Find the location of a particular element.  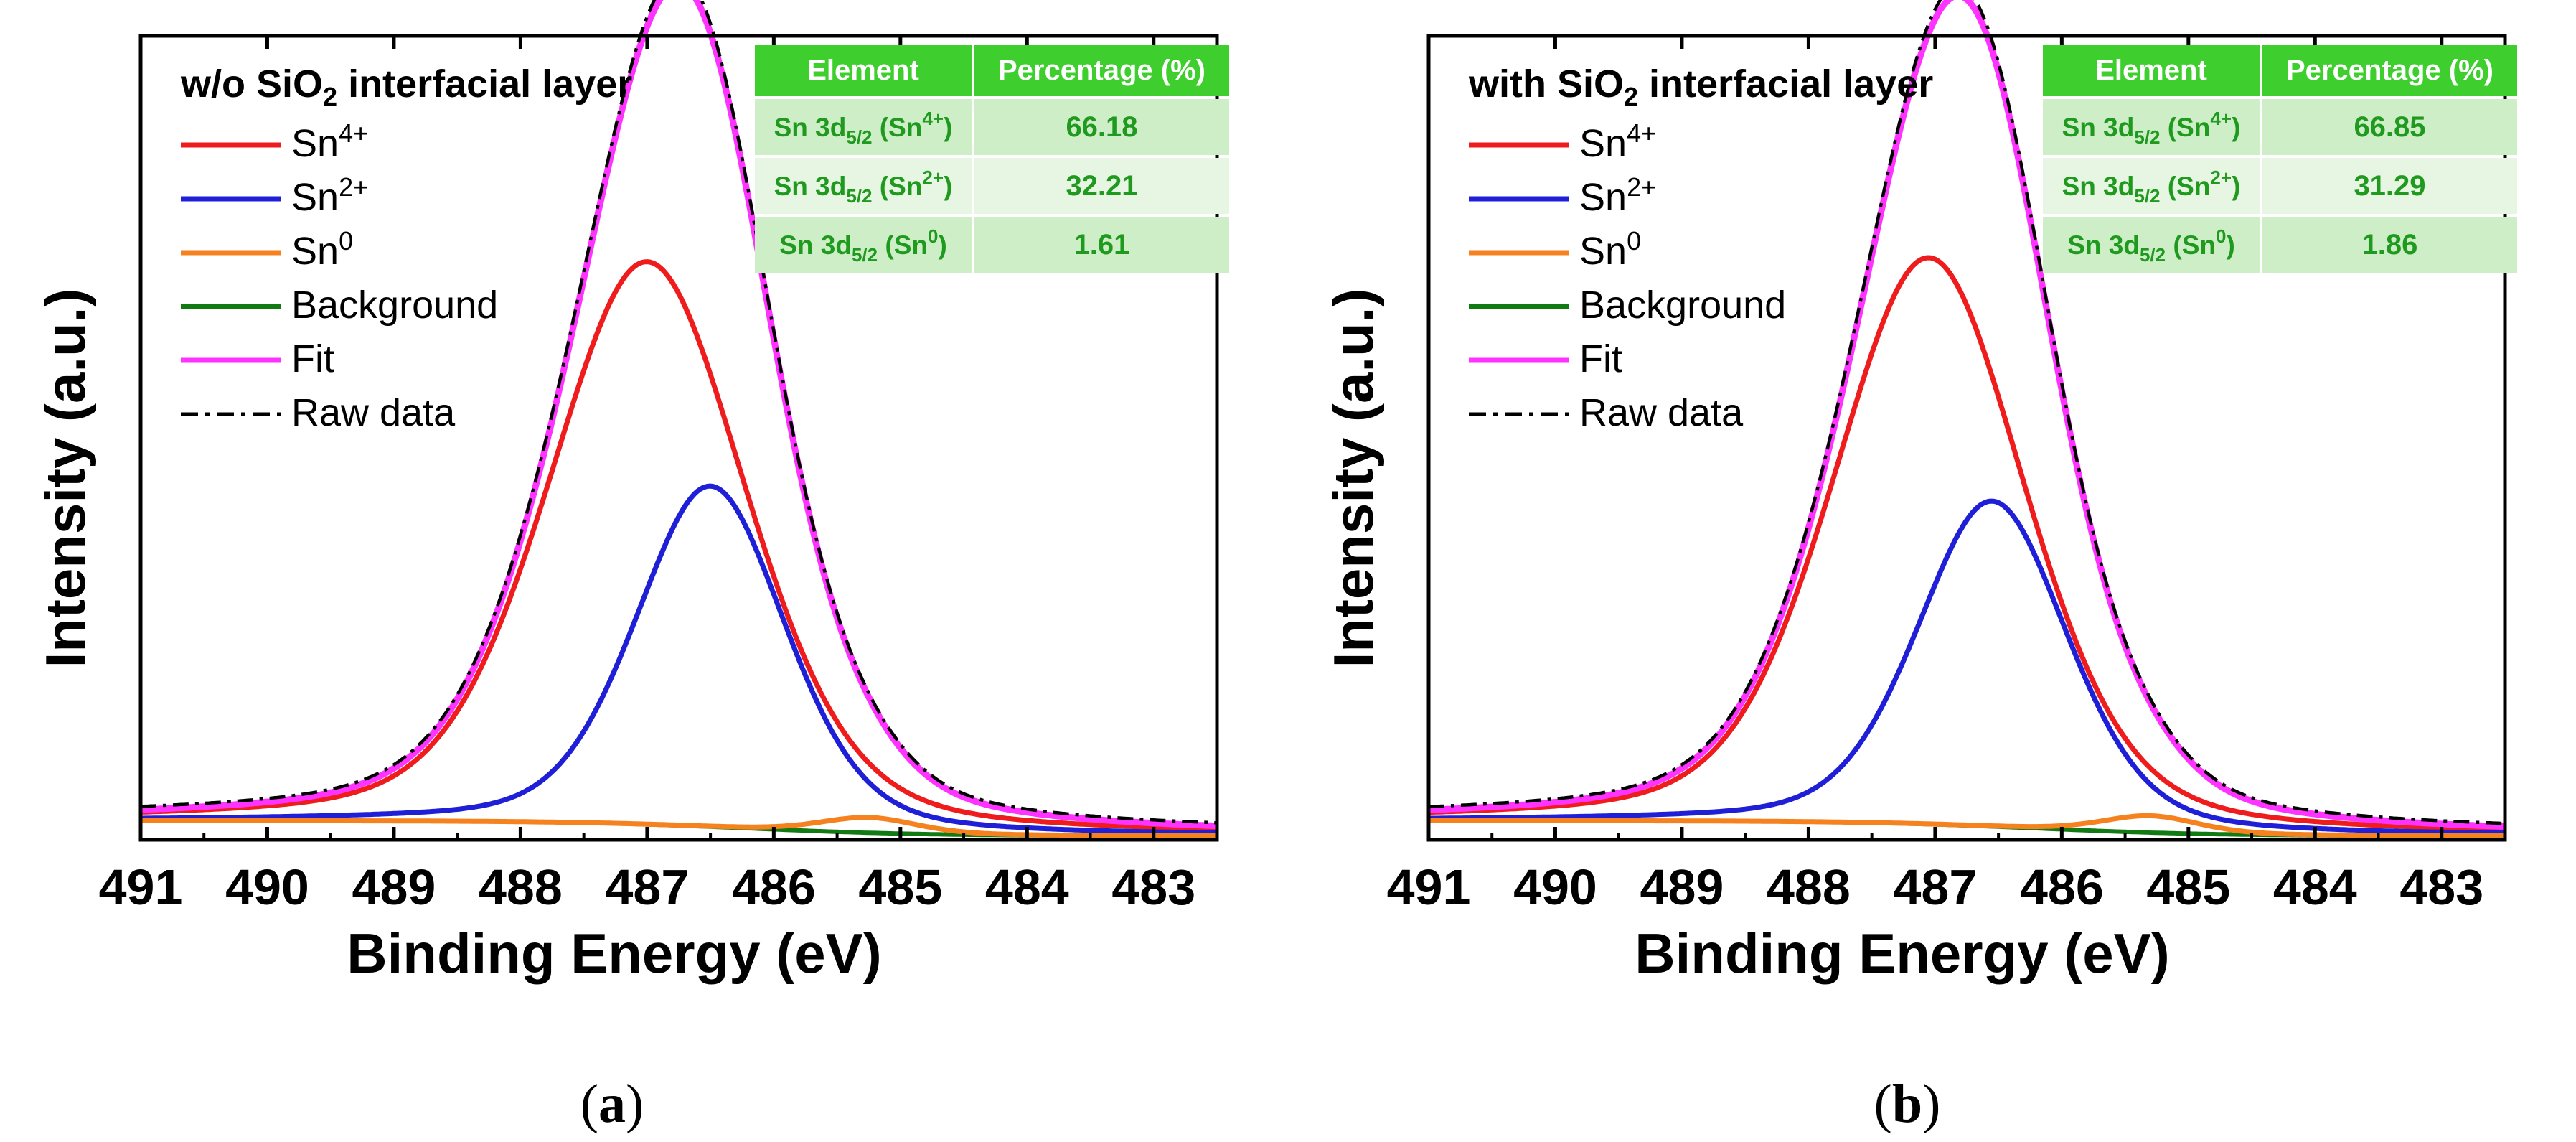

plot-title: w/o SiO2 interfacial layer is located at coordinates (406, 86).